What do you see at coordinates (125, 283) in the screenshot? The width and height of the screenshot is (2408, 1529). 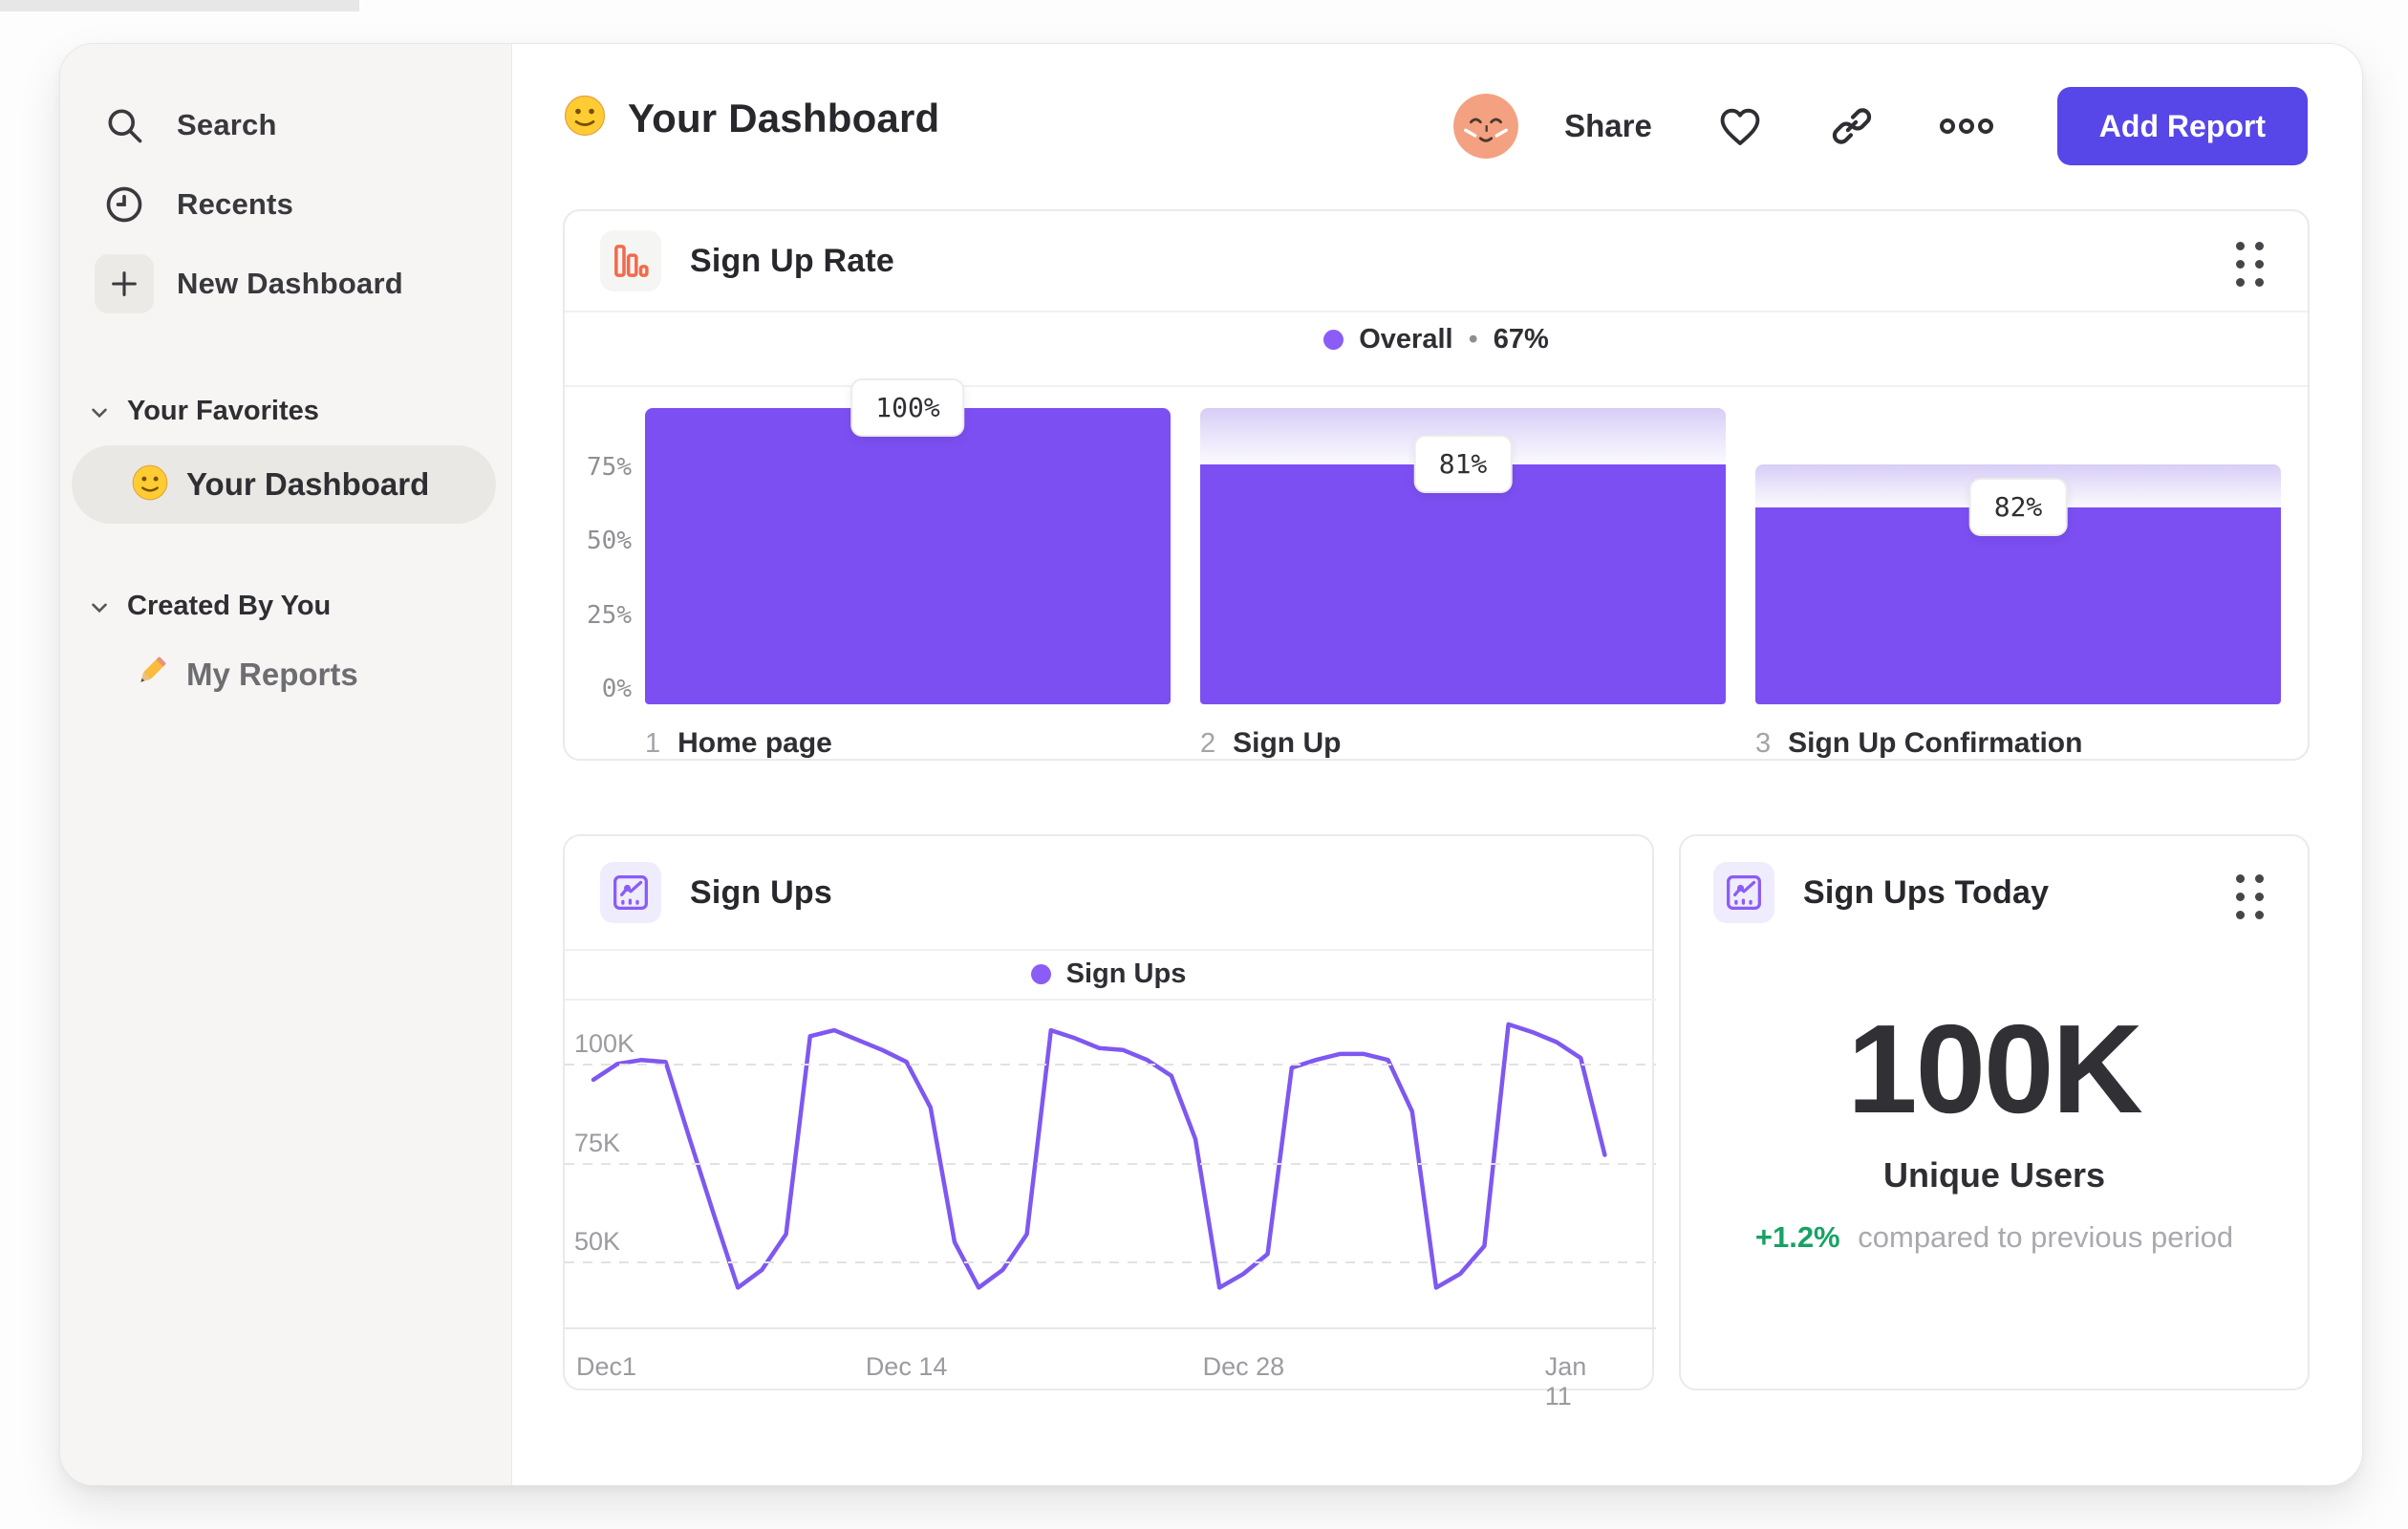 I see `plus-icon` at bounding box center [125, 283].